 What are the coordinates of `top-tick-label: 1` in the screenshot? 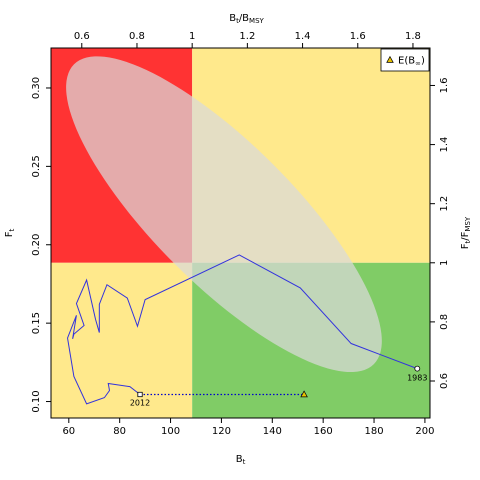 It's located at (192, 36).